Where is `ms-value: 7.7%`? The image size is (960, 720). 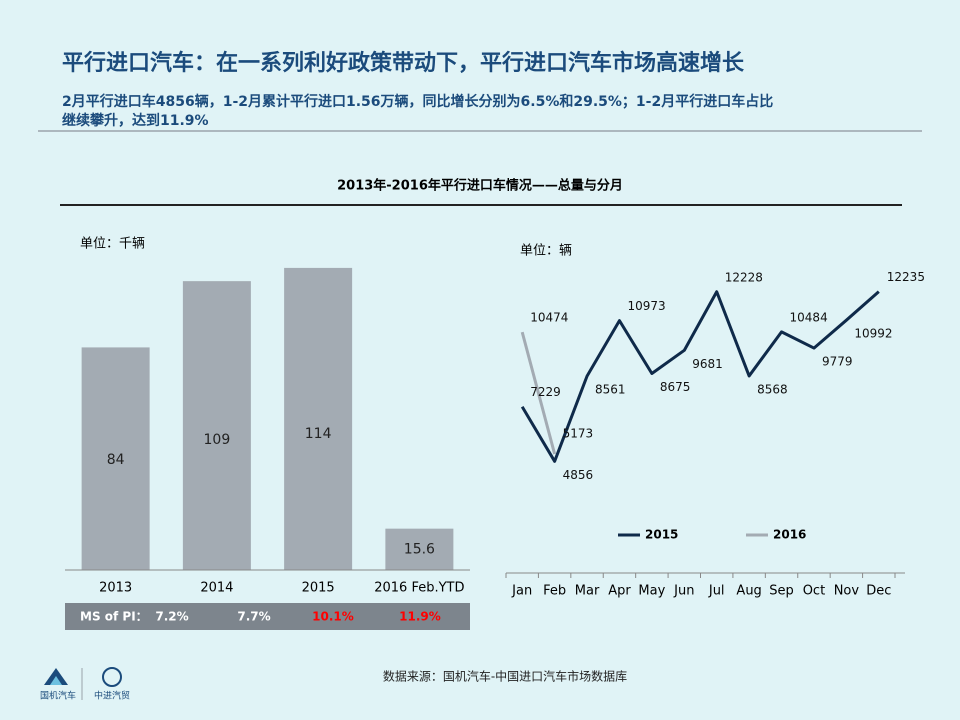 ms-value: 7.7% is located at coordinates (253, 617).